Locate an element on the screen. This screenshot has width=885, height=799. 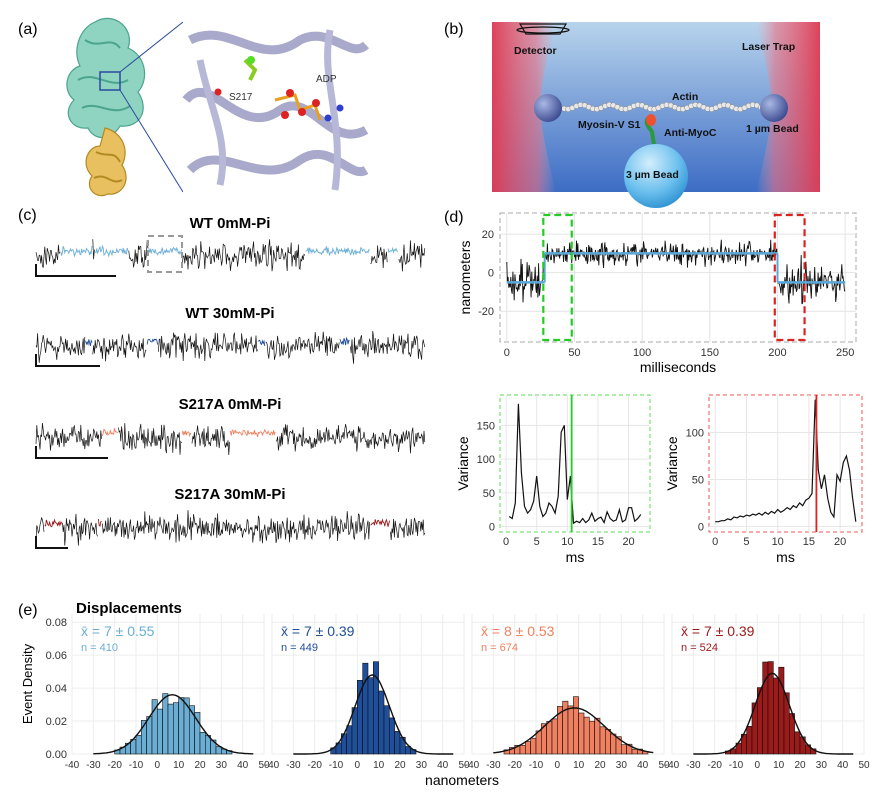
y-tick-label: 100 is located at coordinates (695, 434).